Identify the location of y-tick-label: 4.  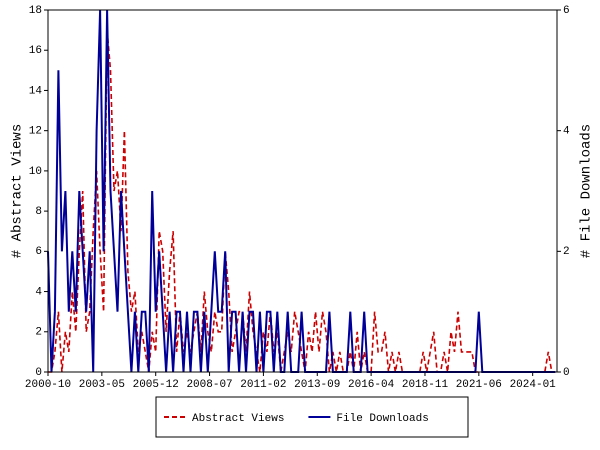
(38, 292).